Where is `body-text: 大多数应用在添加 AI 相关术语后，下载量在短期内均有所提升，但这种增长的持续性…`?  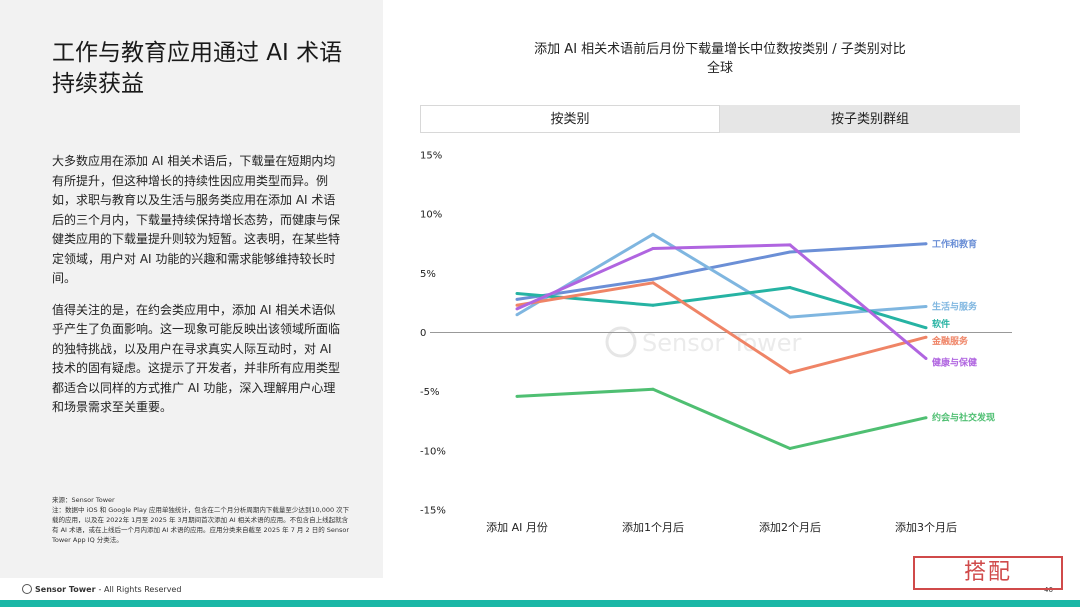 body-text: 大多数应用在添加 AI 相关术语后，下载量在短期内均有所提升，但这种增长的持续性… is located at coordinates (197, 291).